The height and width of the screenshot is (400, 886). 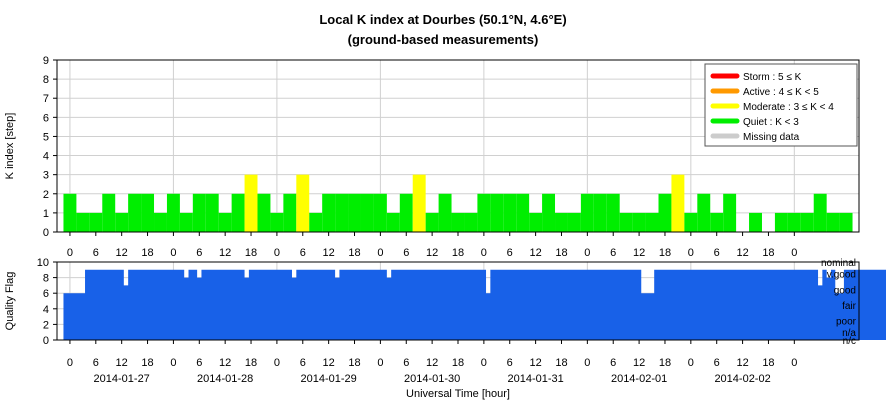 I want to click on legend-entry-label: Storm : 5 ≤ K, so click(x=772, y=77).